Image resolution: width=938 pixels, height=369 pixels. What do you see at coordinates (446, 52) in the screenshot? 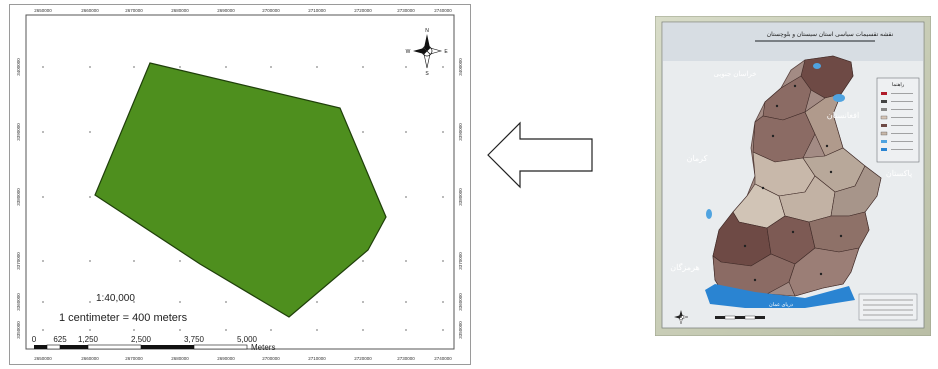
I see `east-label: E` at bounding box center [446, 52].